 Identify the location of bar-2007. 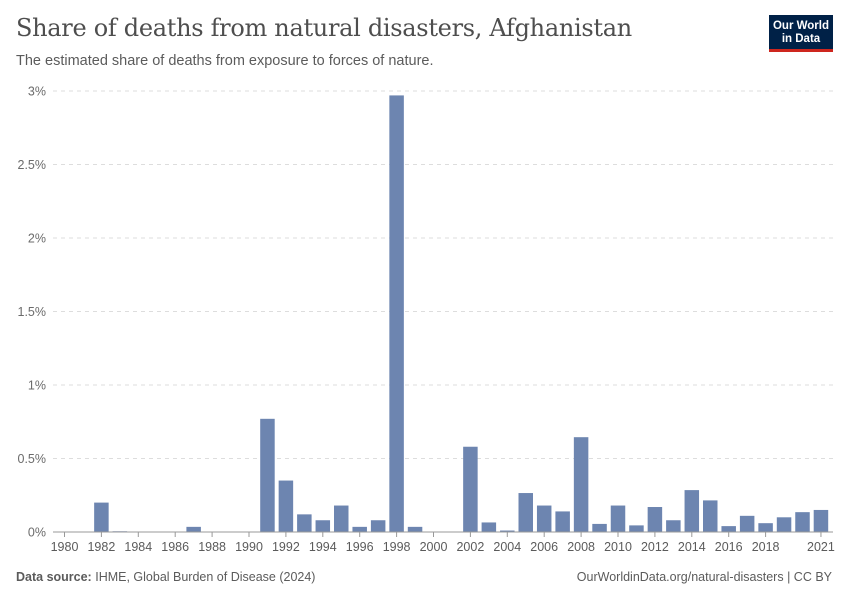
(562, 521).